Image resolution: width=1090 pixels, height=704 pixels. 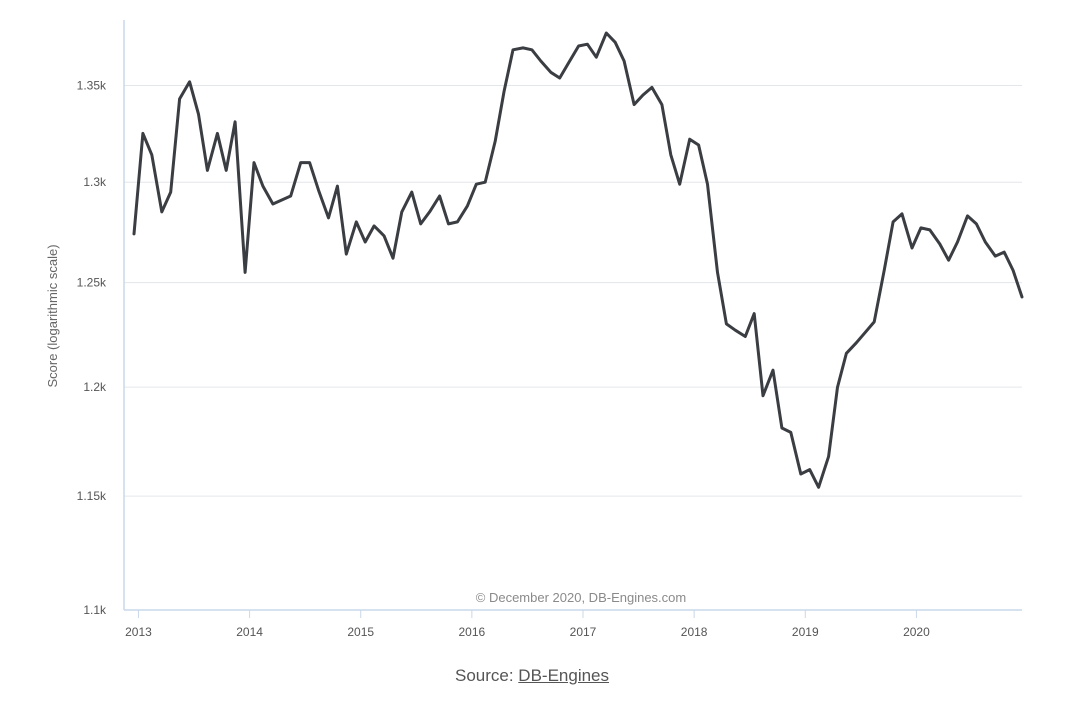 I want to click on y-tick-label: 1.15k, so click(x=92, y=496).